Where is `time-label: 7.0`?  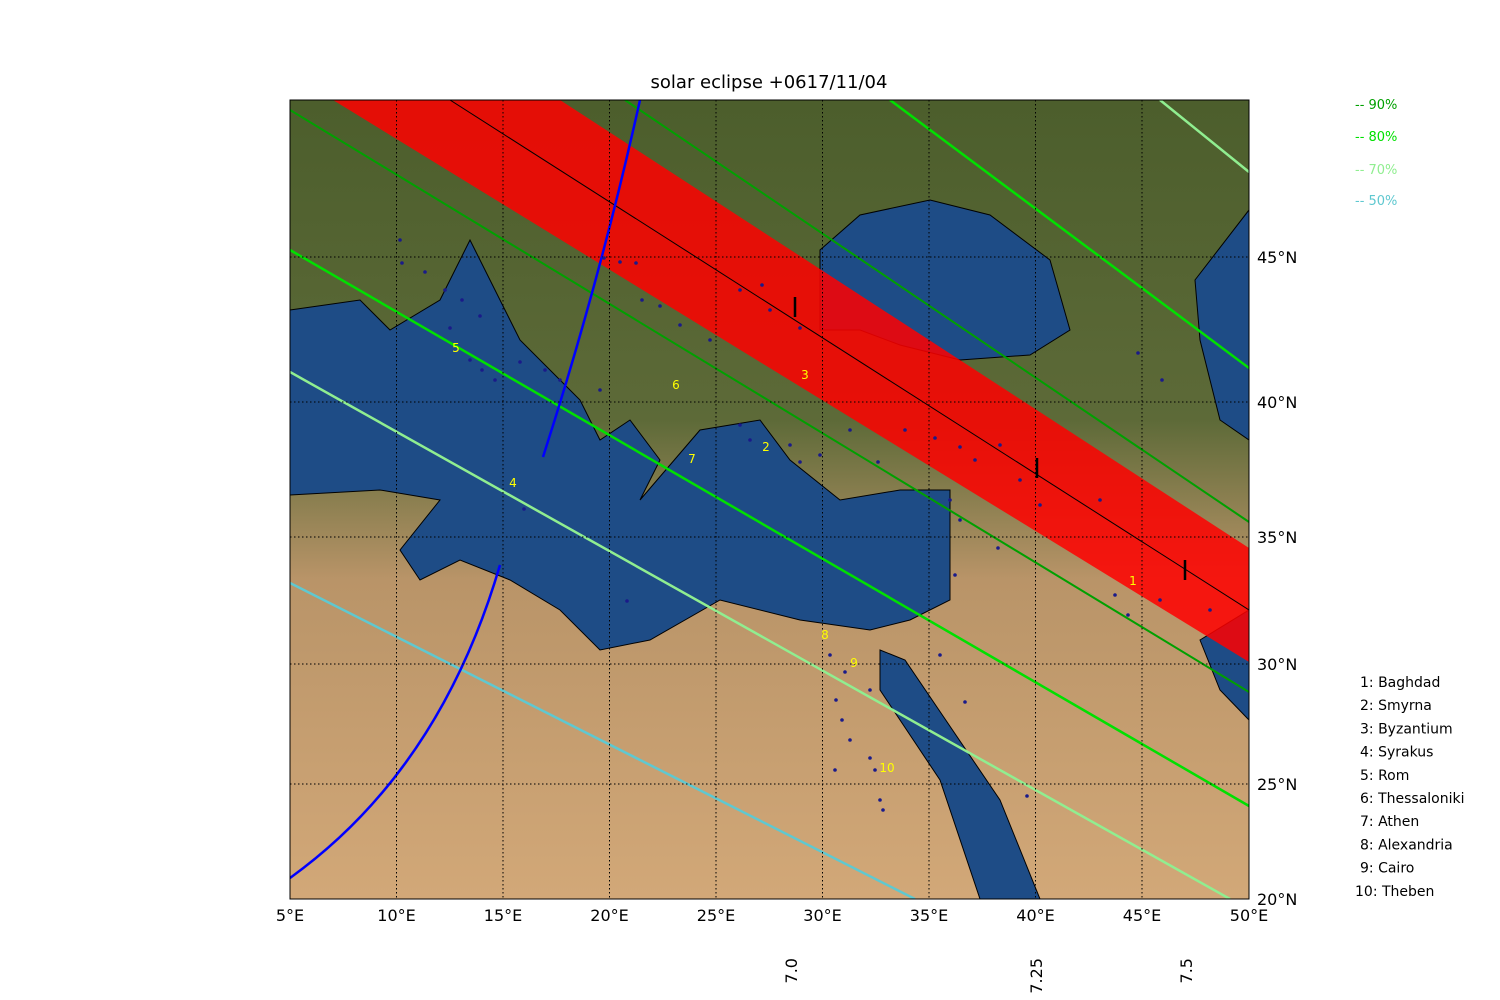
time-label: 7.0 is located at coordinates (791, 970).